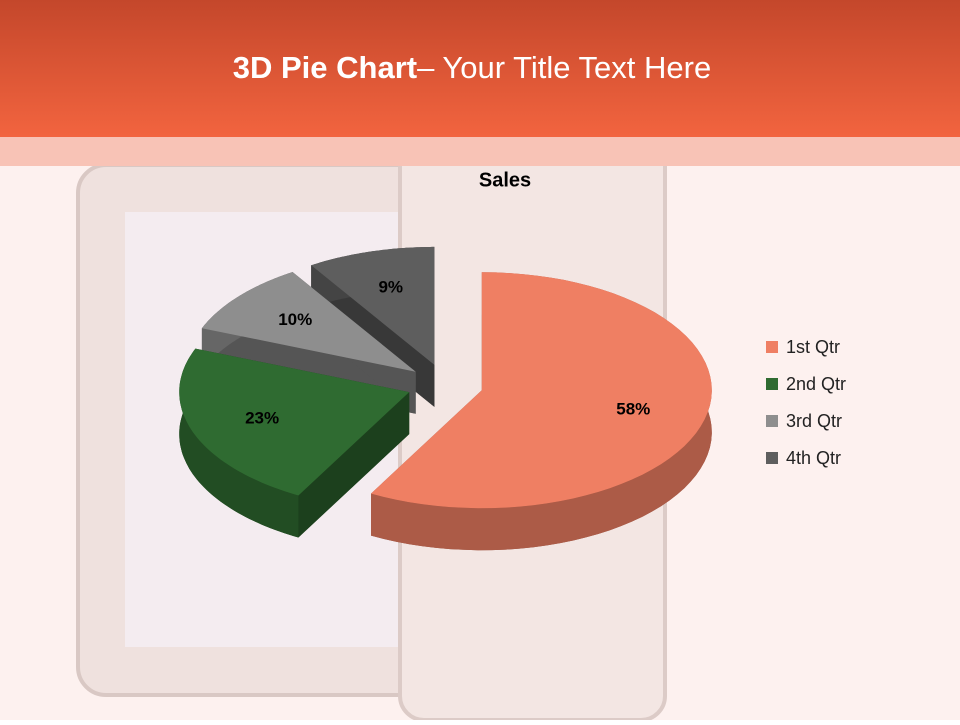 This screenshot has height=725, width=960. What do you see at coordinates (564, 67) in the screenshot?
I see `slide-title-rest: – Your Title Text Here` at bounding box center [564, 67].